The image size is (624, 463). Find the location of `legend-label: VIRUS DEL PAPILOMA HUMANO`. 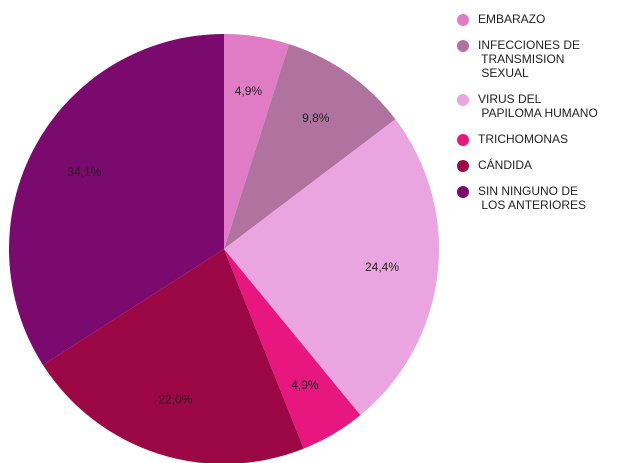

legend-label: VIRUS DEL PAPILOMA HUMANO is located at coordinates (538, 106).